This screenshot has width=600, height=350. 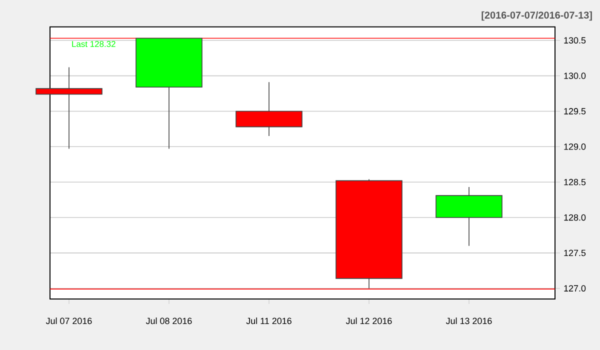 I want to click on x-tick-label: Jul 12 2016, so click(x=369, y=321).